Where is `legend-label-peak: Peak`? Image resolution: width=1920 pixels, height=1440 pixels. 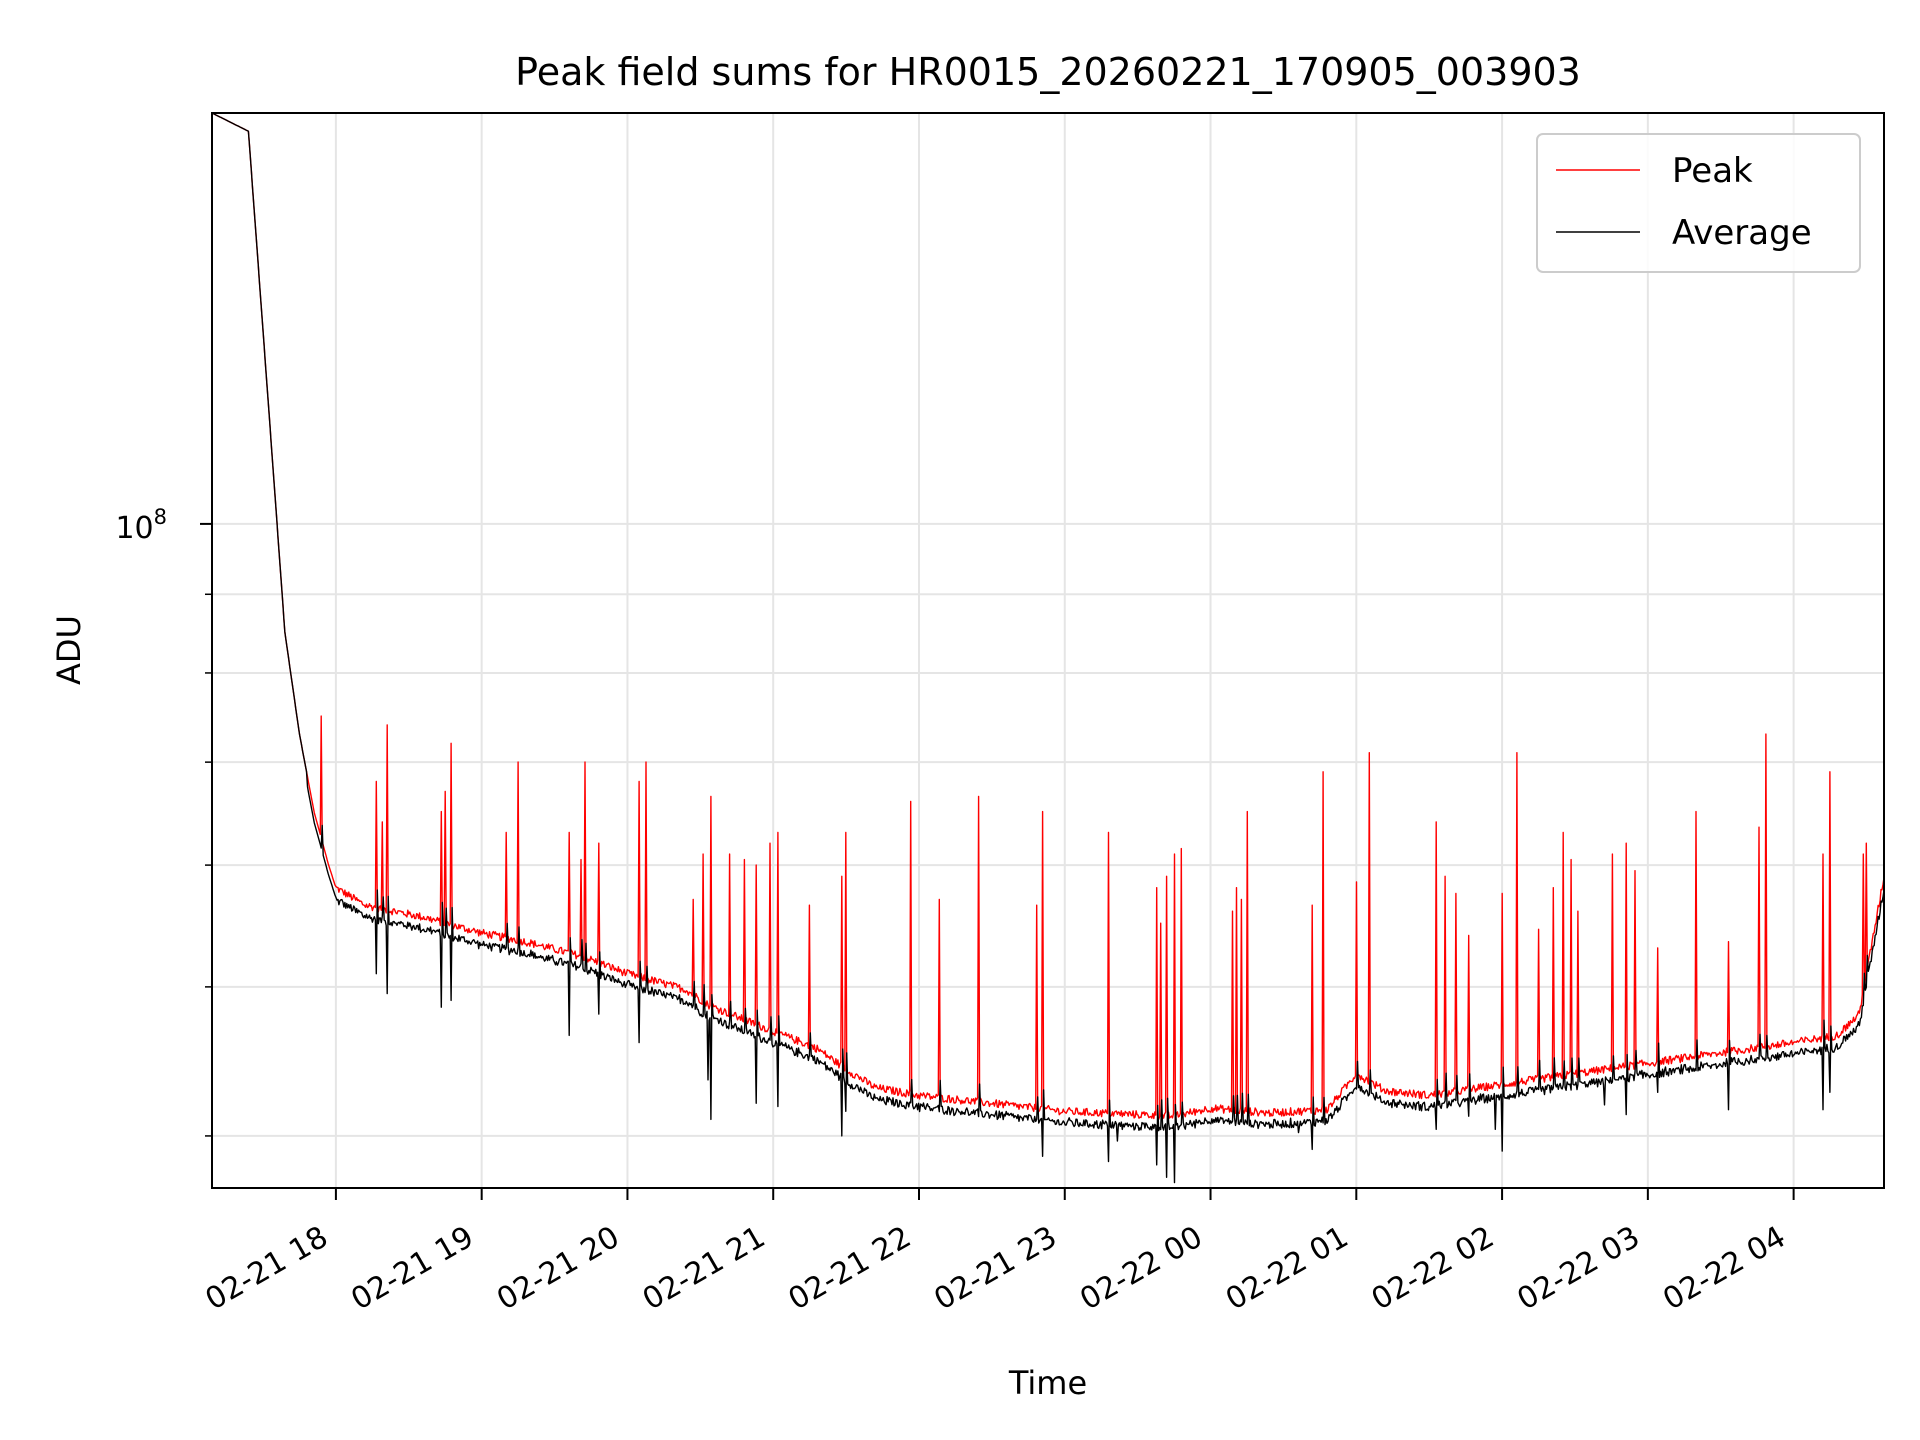 legend-label-peak: Peak is located at coordinates (1712, 171).